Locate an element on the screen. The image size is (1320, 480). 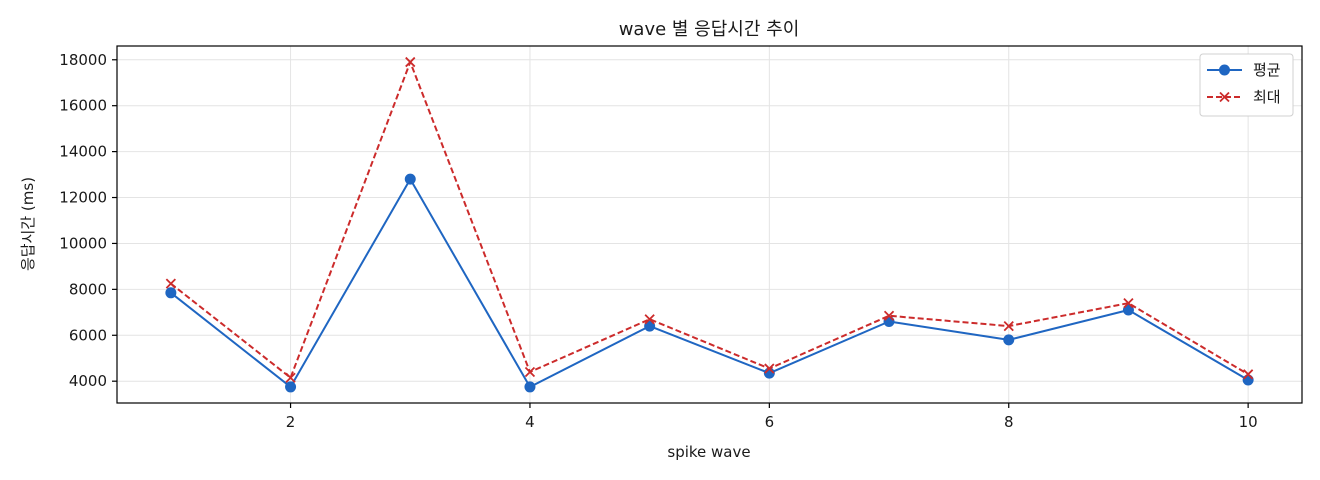
y-tick-label: 12000 is located at coordinates (83, 198).